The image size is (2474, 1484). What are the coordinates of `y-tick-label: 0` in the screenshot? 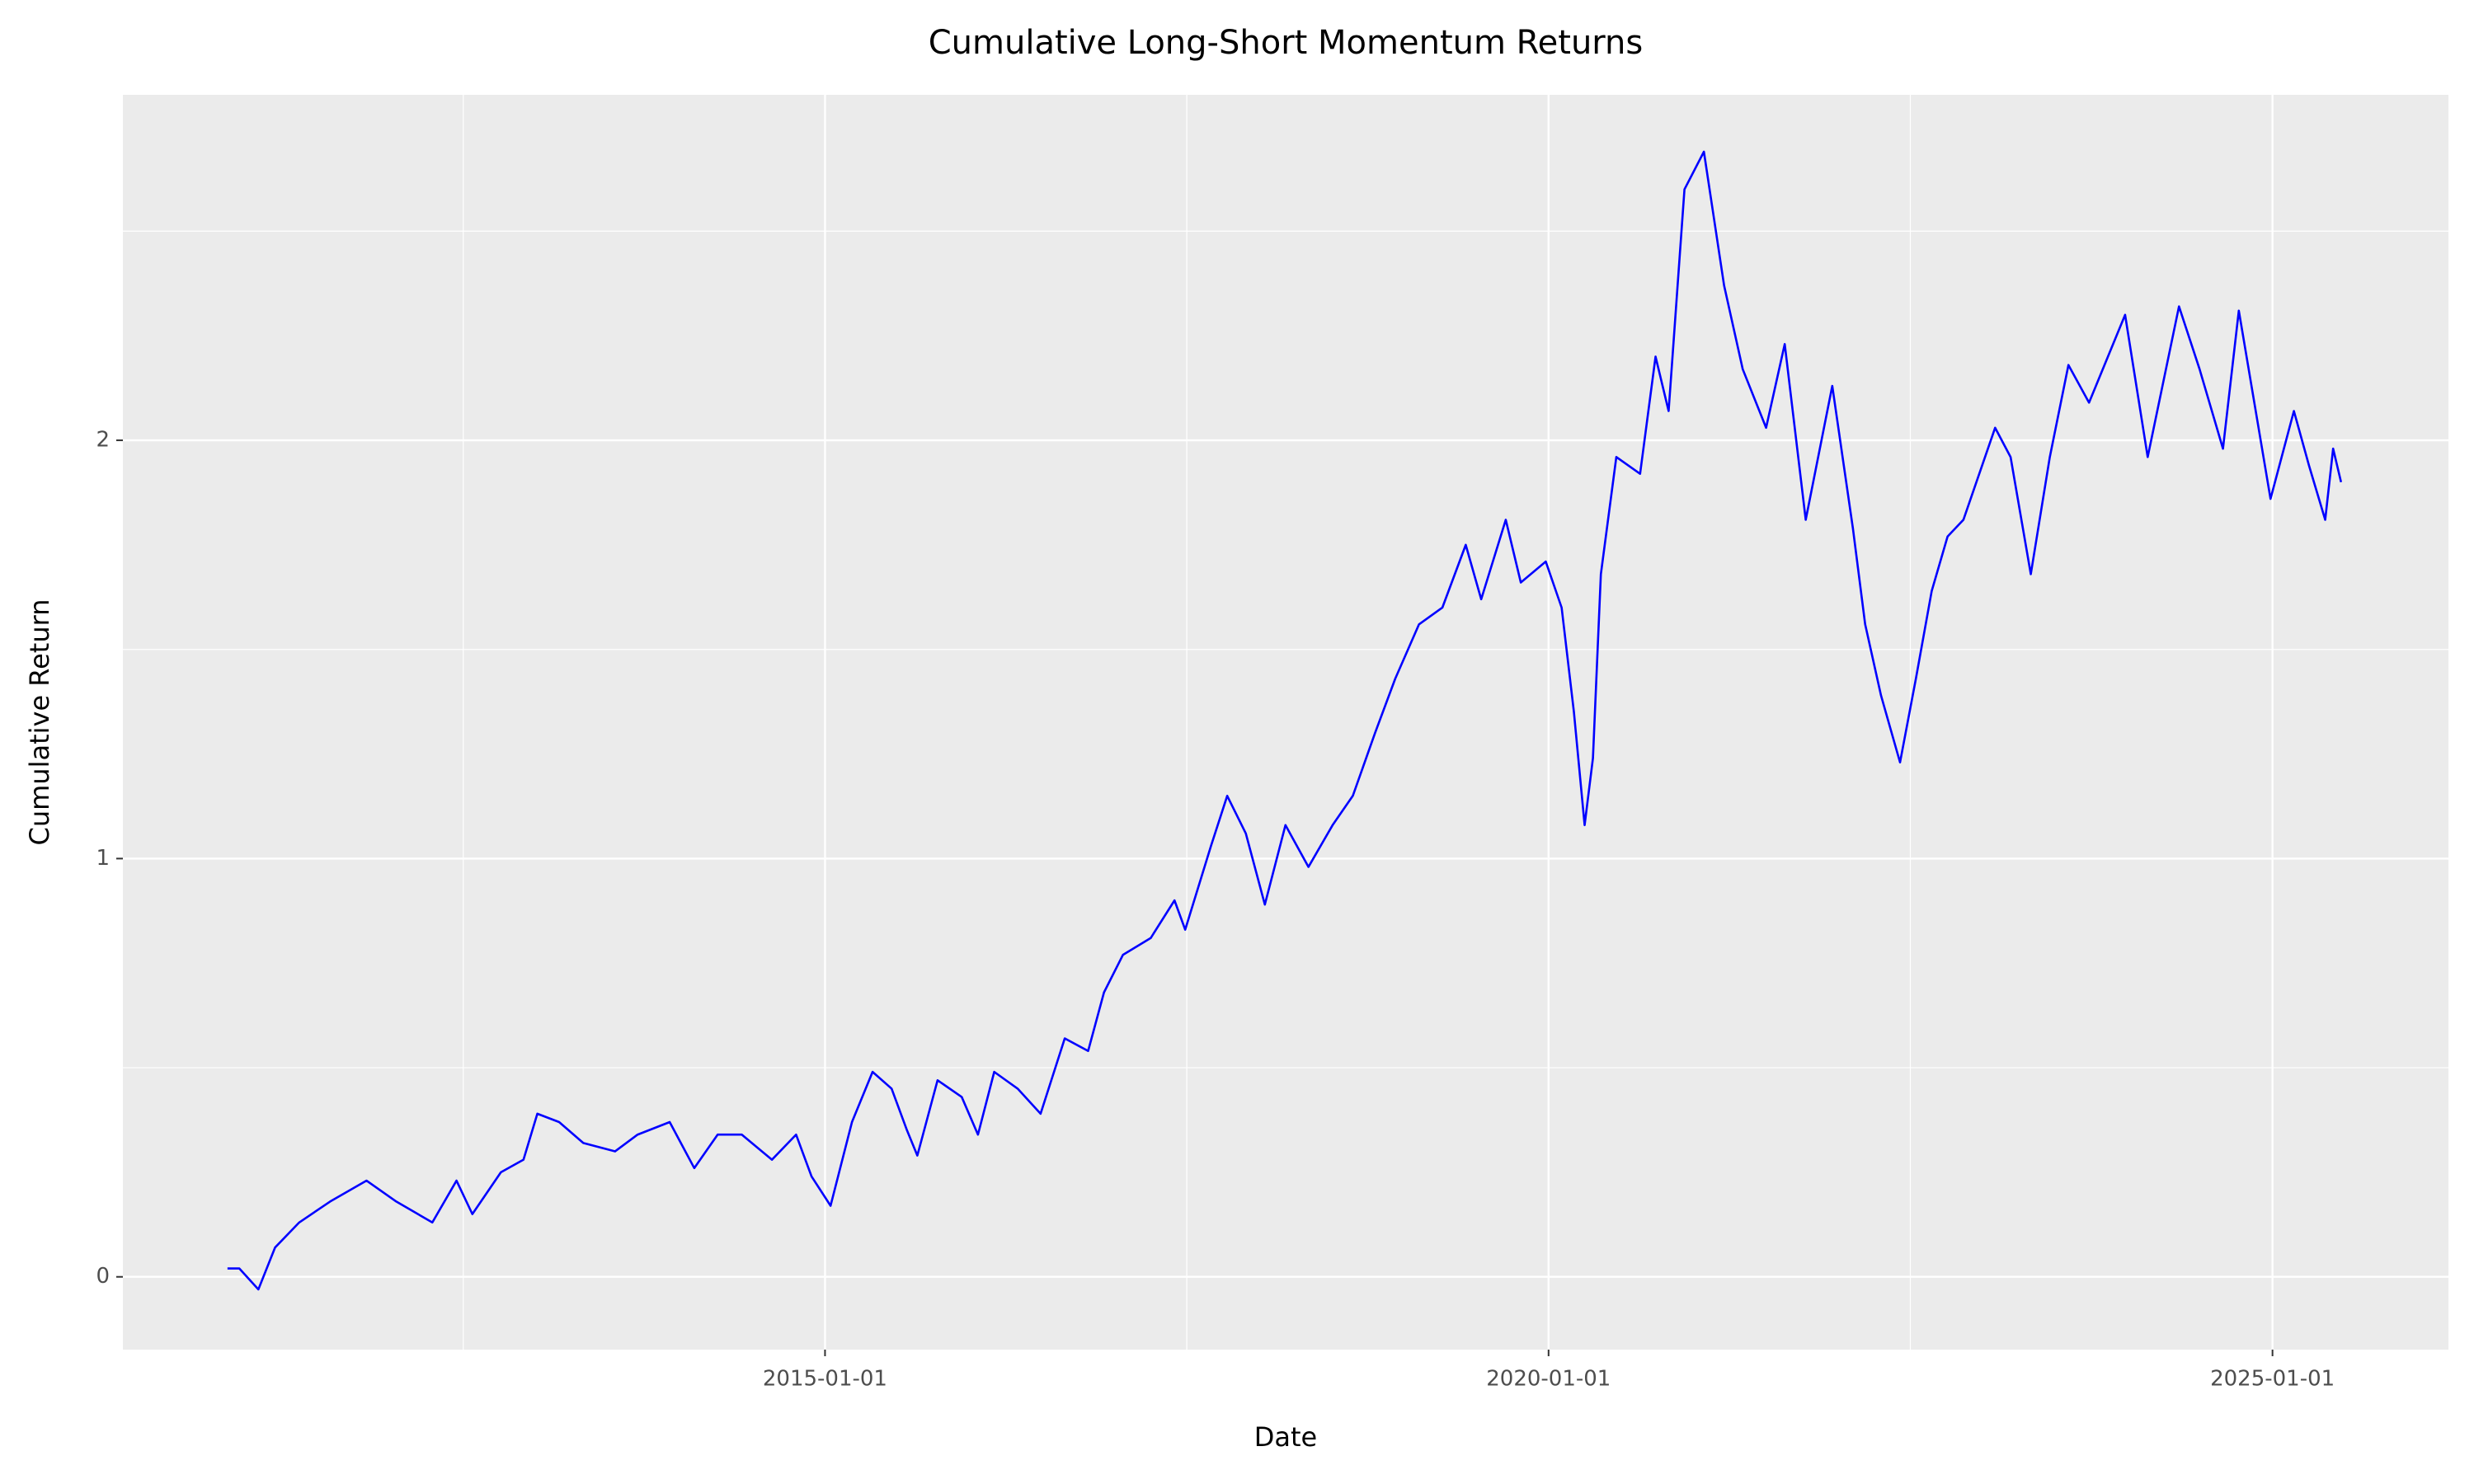 It's located at (103, 1276).